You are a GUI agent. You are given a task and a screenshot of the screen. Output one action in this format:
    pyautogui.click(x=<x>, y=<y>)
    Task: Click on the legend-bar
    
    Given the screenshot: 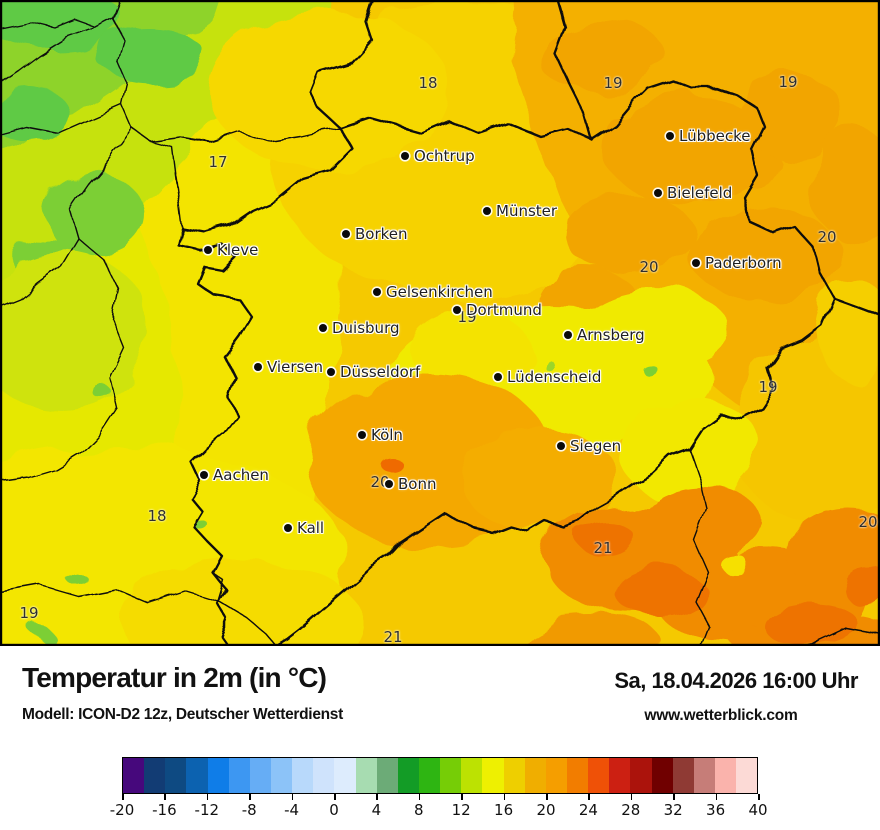 What is the action you would take?
    pyautogui.click(x=440, y=775)
    